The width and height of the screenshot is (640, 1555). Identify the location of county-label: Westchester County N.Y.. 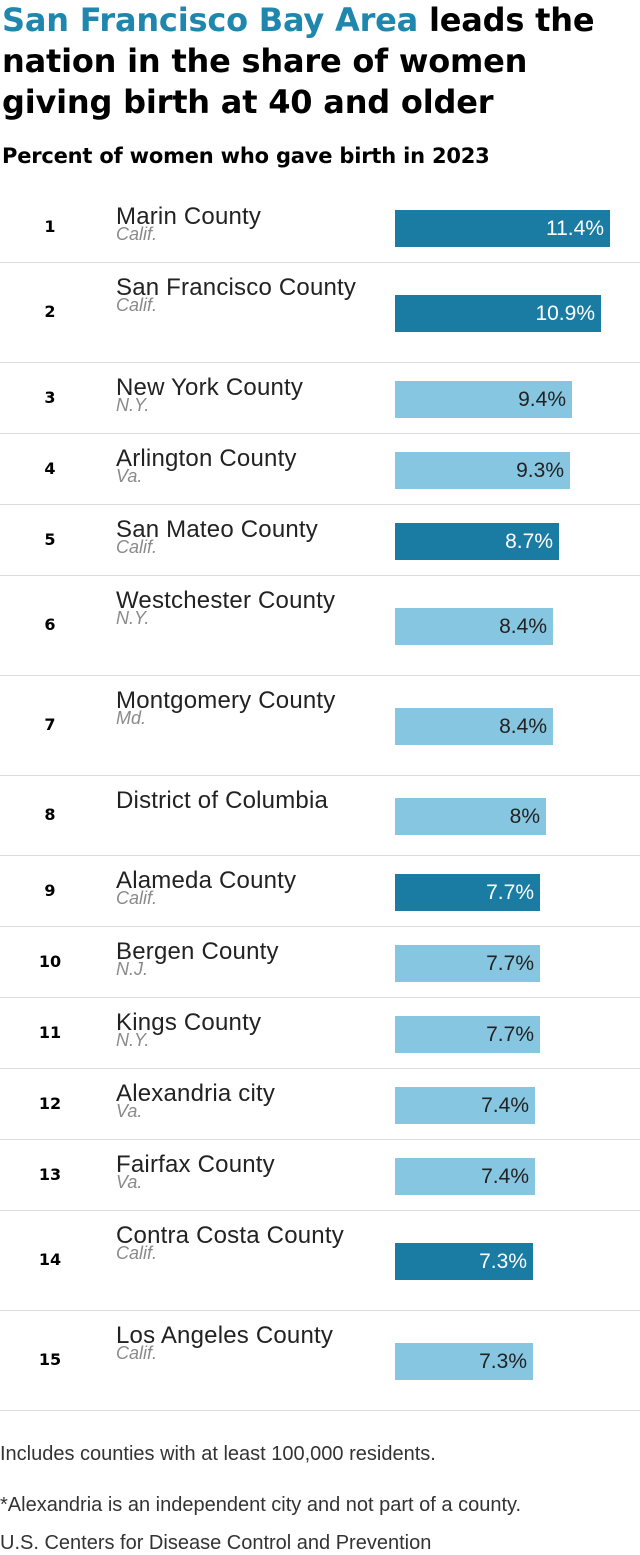
(241, 607).